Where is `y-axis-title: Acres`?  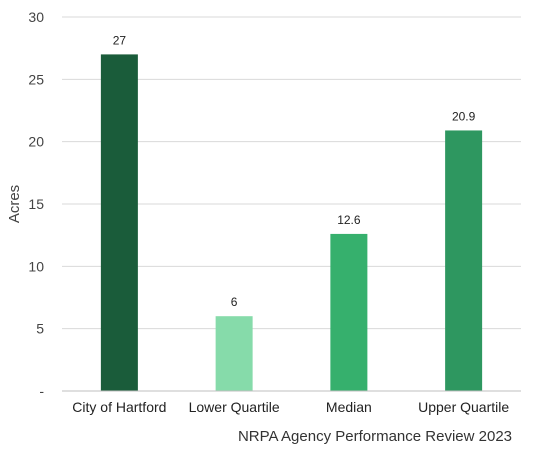 y-axis-title: Acres is located at coordinates (14, 204).